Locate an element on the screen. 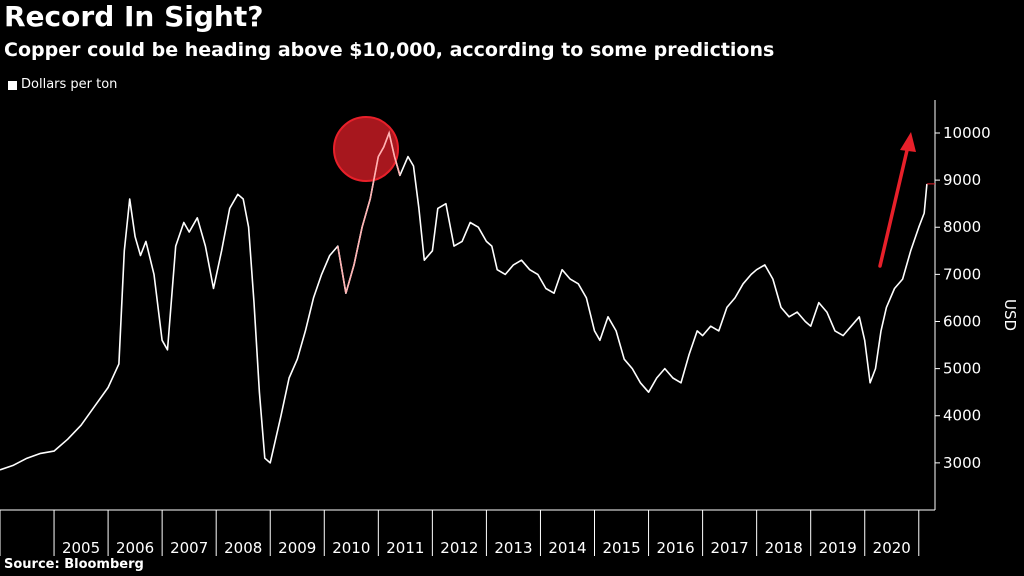  x-tick-label: 2014 is located at coordinates (567, 548).